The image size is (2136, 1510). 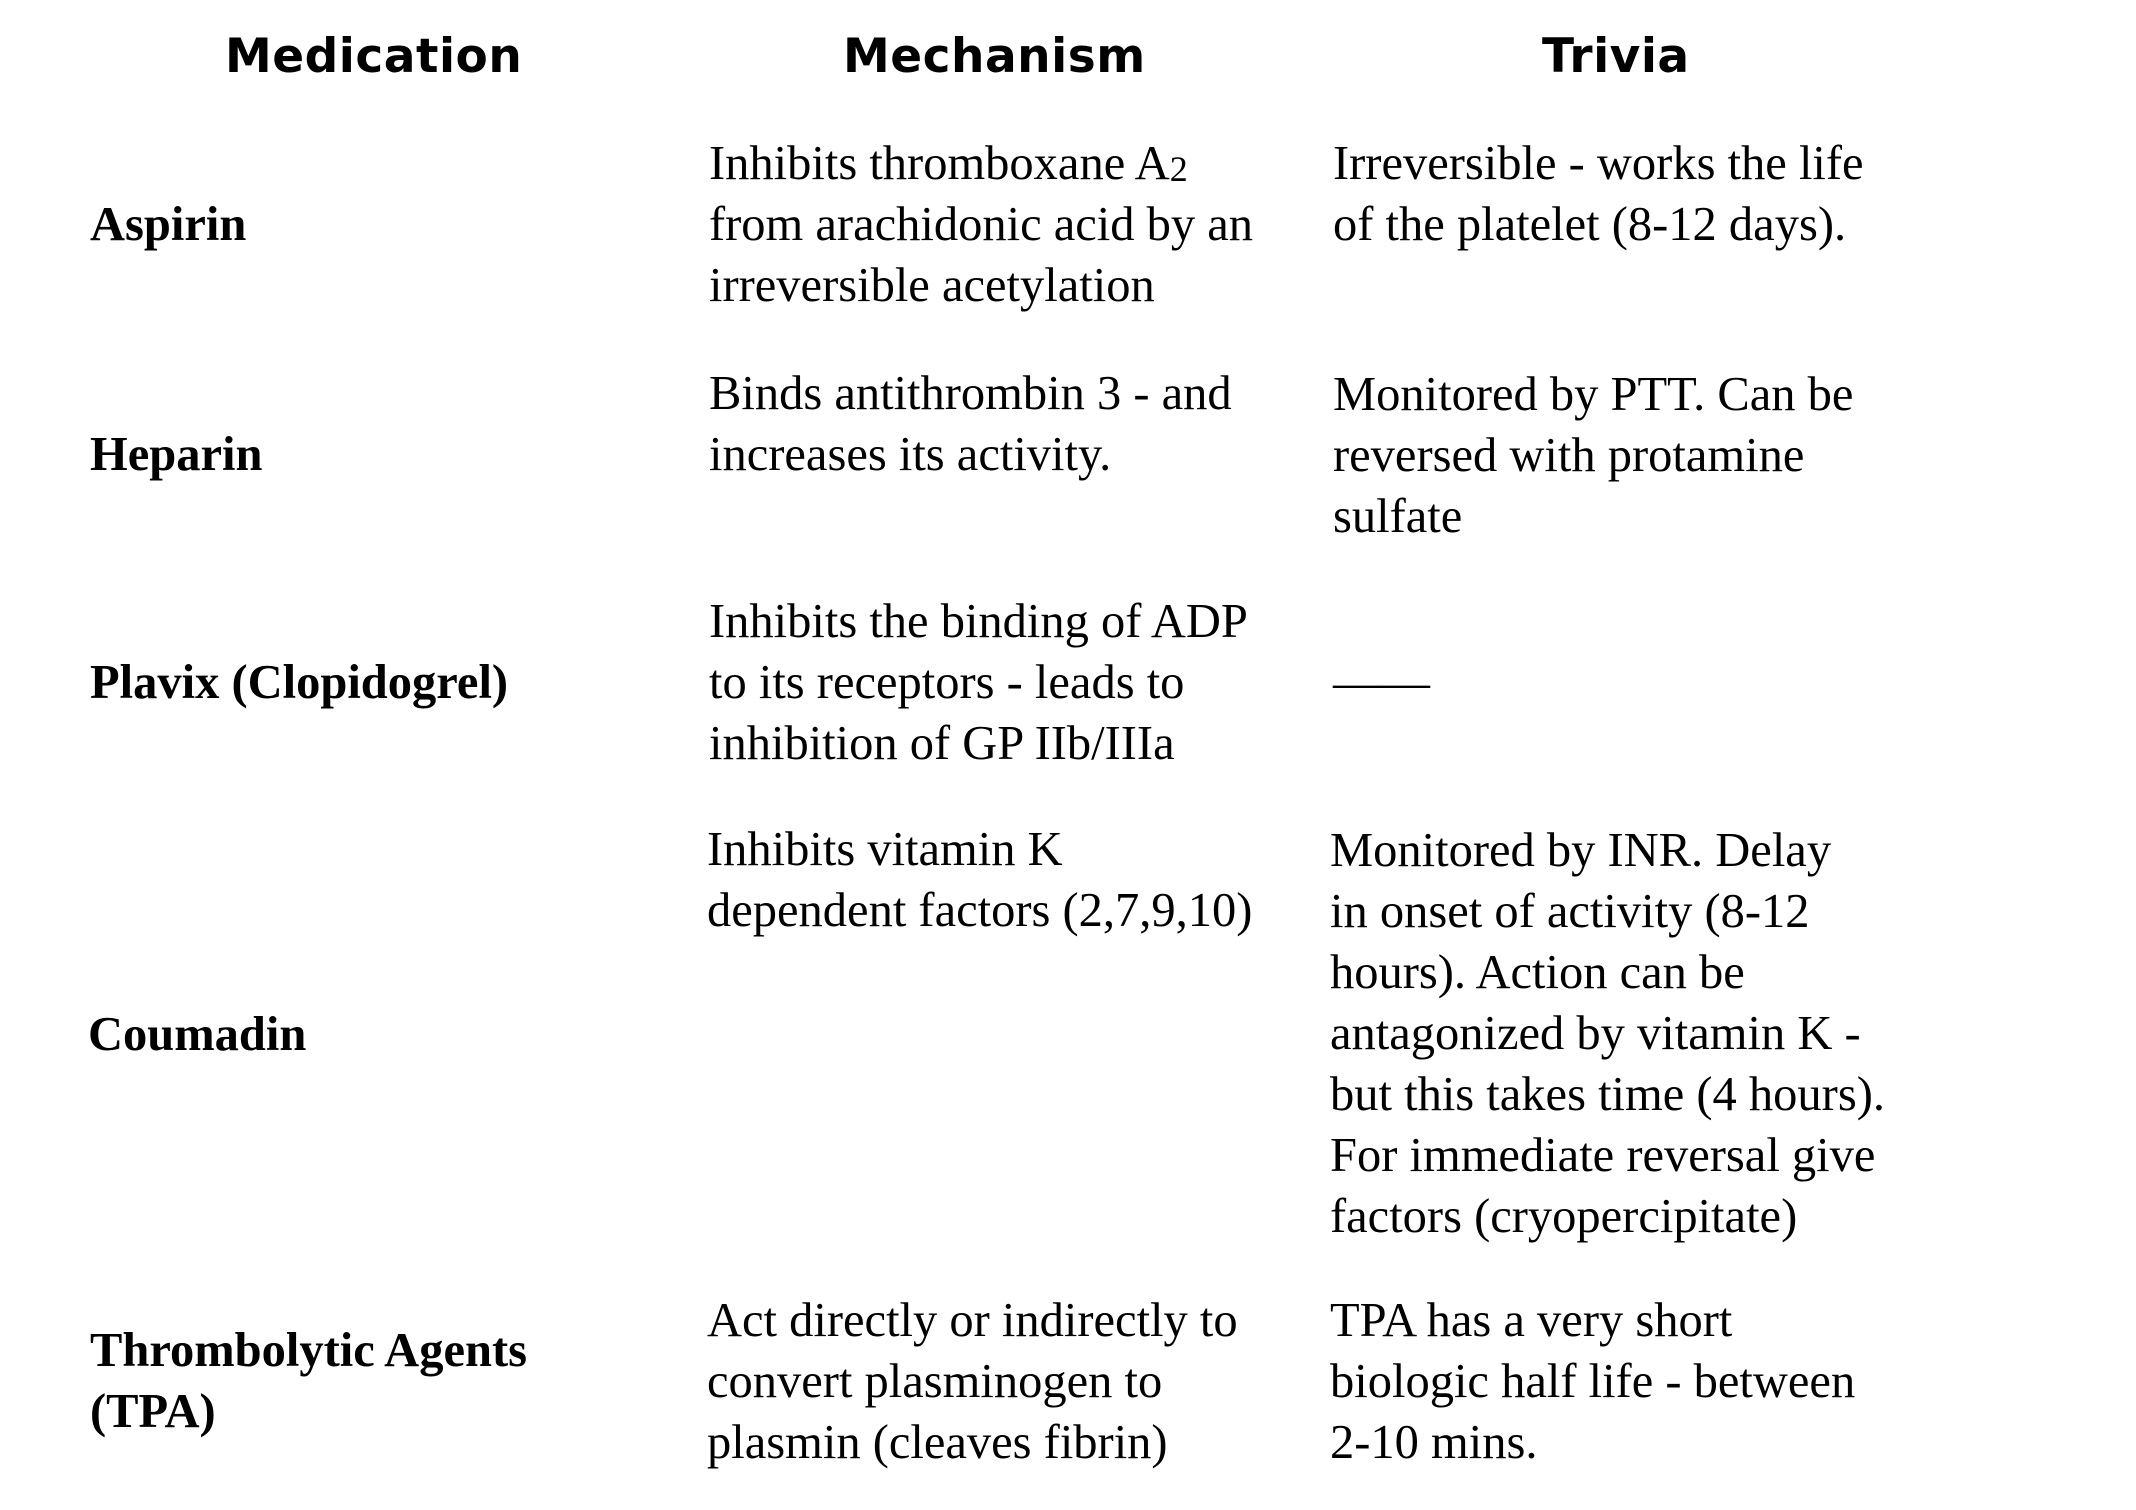 I want to click on text-line: For immediate reversal give, so click(x=1603, y=1155).